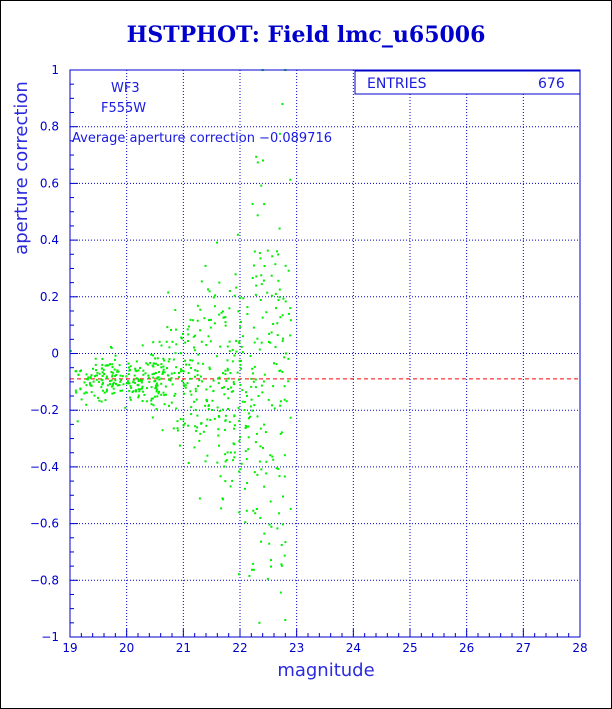 This screenshot has height=709, width=612. What do you see at coordinates (523, 648) in the screenshot?
I see `x-tick-label: 27` at bounding box center [523, 648].